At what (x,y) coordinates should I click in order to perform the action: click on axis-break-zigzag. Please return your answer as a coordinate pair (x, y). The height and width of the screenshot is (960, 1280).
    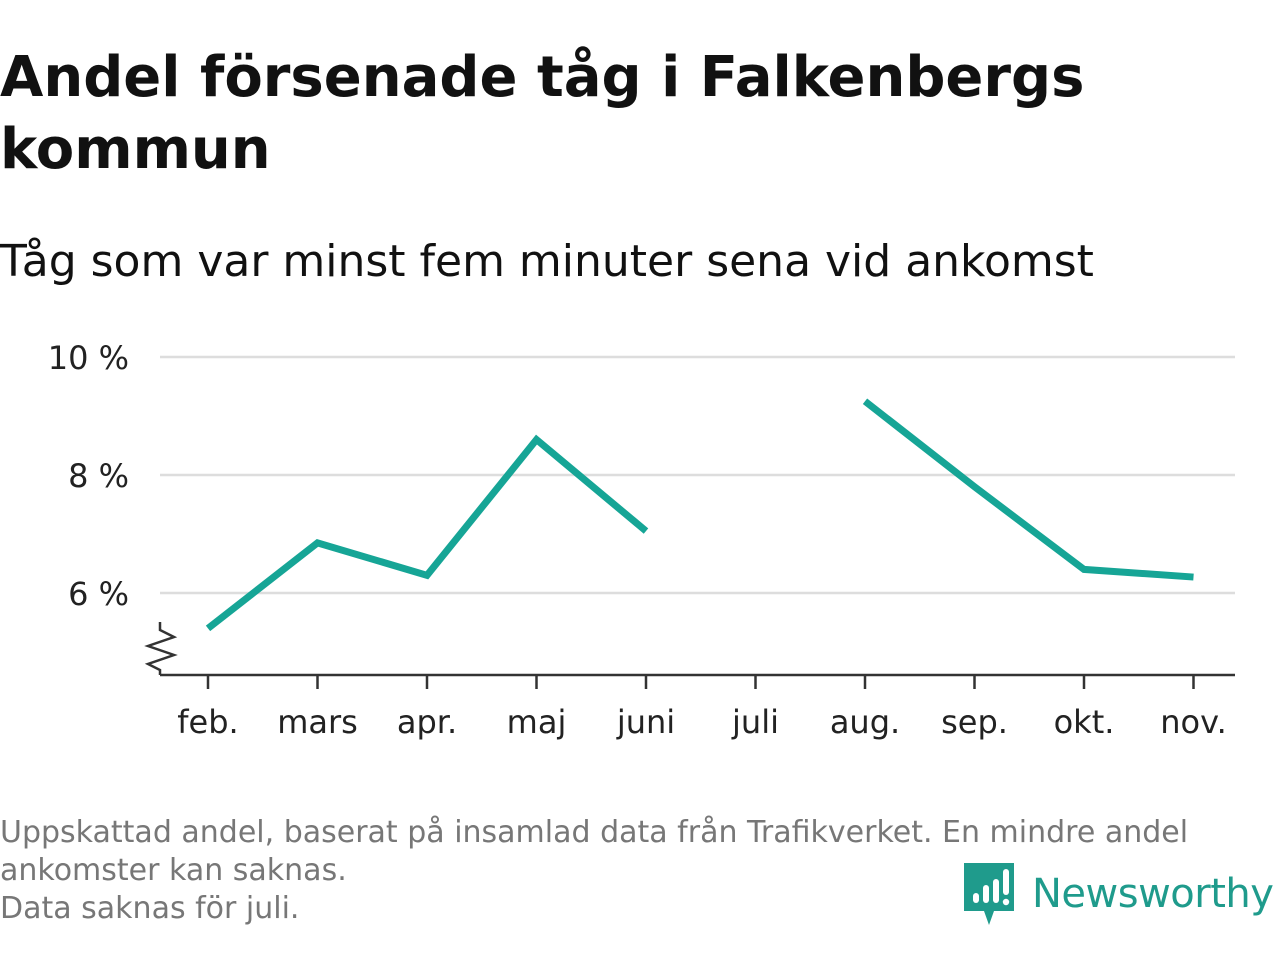
    Looking at the image, I should click on (161, 648).